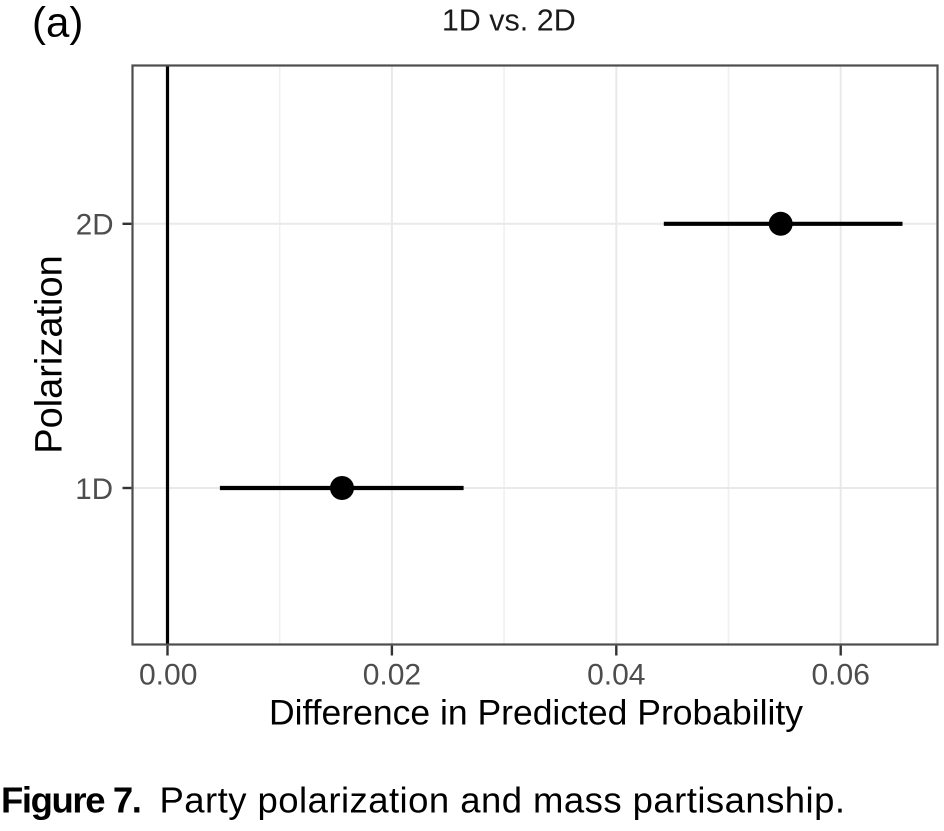 The width and height of the screenshot is (944, 831). I want to click on svg-text: 1D vs. 2D, so click(509, 21).